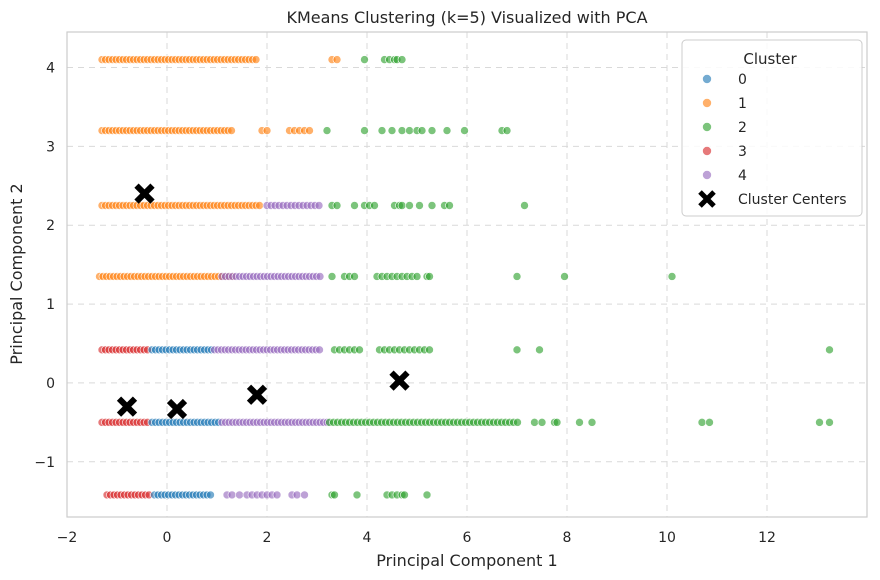  What do you see at coordinates (267, 538) in the screenshot?
I see `x-tick-label: 2` at bounding box center [267, 538].